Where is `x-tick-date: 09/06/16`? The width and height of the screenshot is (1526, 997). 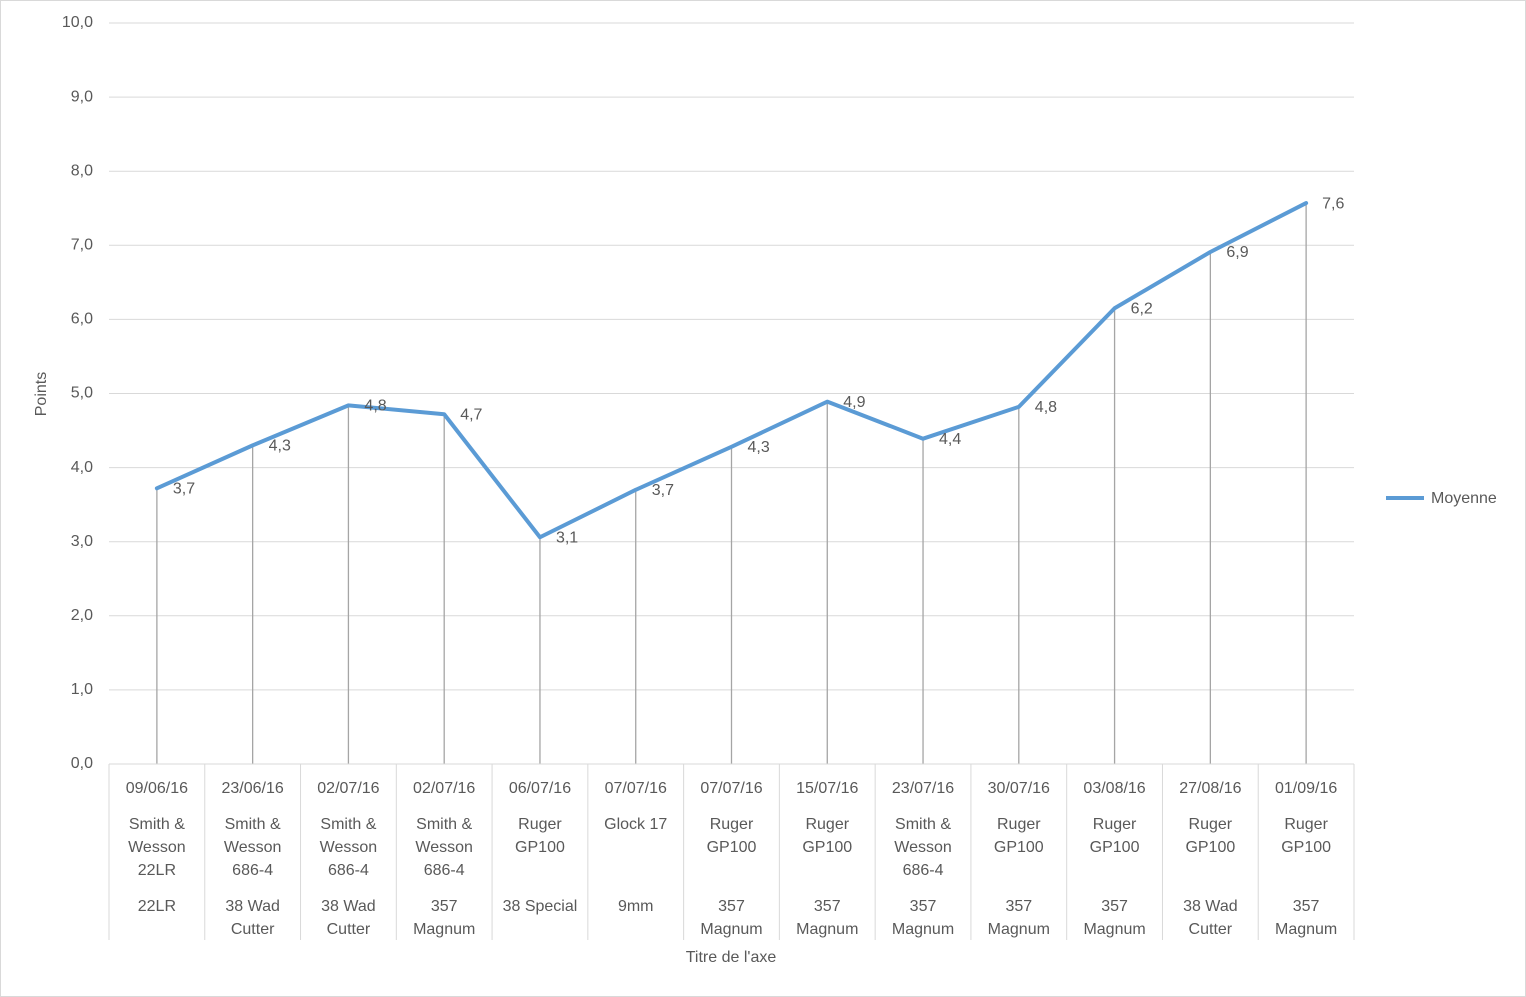
x-tick-date: 09/06/16 is located at coordinates (157, 788).